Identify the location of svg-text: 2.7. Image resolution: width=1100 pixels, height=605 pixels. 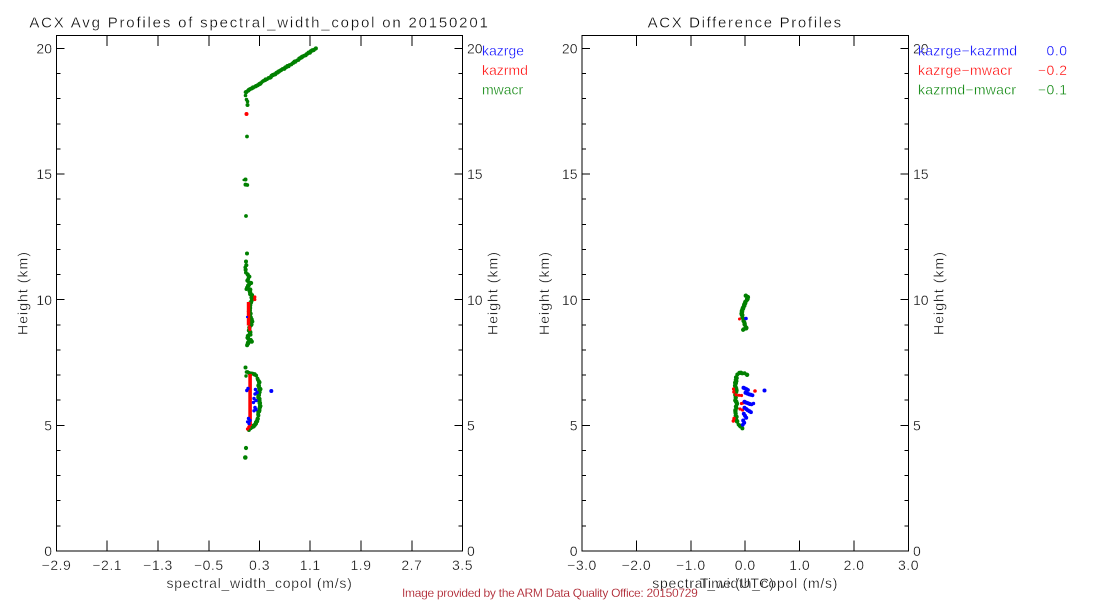
(411, 565).